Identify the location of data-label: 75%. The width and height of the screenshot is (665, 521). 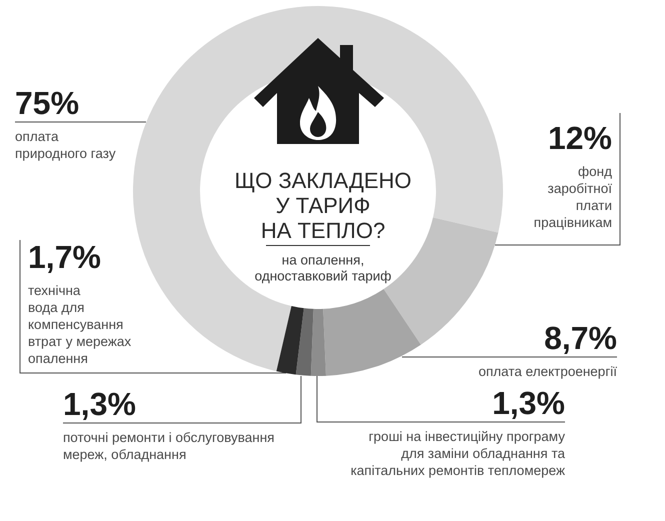
(47, 103).